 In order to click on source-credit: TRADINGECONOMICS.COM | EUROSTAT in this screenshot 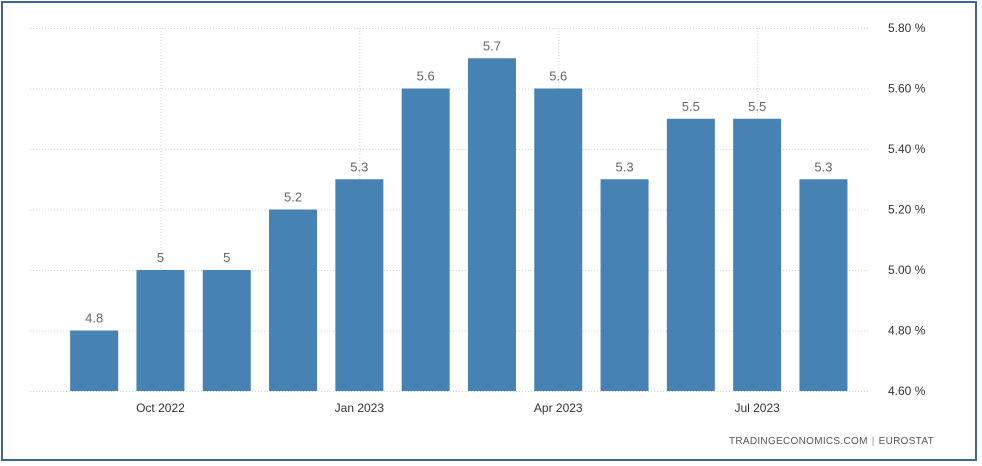, I will do `click(831, 441)`.